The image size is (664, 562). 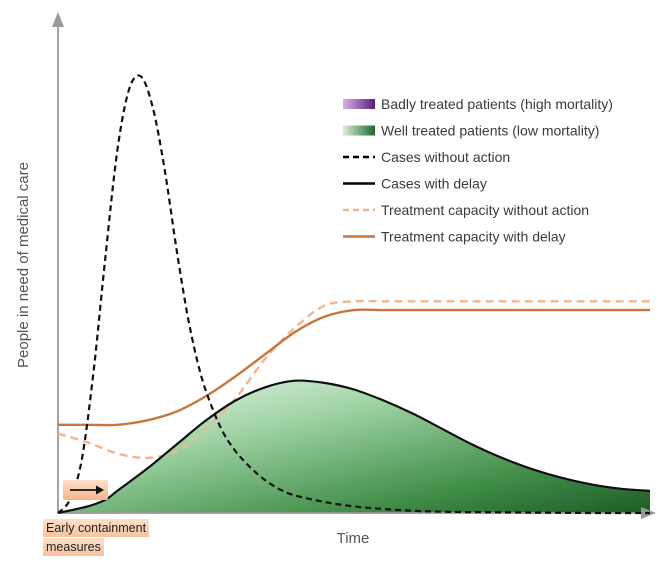 I want to click on x-axis-title: Time, so click(x=353, y=538).